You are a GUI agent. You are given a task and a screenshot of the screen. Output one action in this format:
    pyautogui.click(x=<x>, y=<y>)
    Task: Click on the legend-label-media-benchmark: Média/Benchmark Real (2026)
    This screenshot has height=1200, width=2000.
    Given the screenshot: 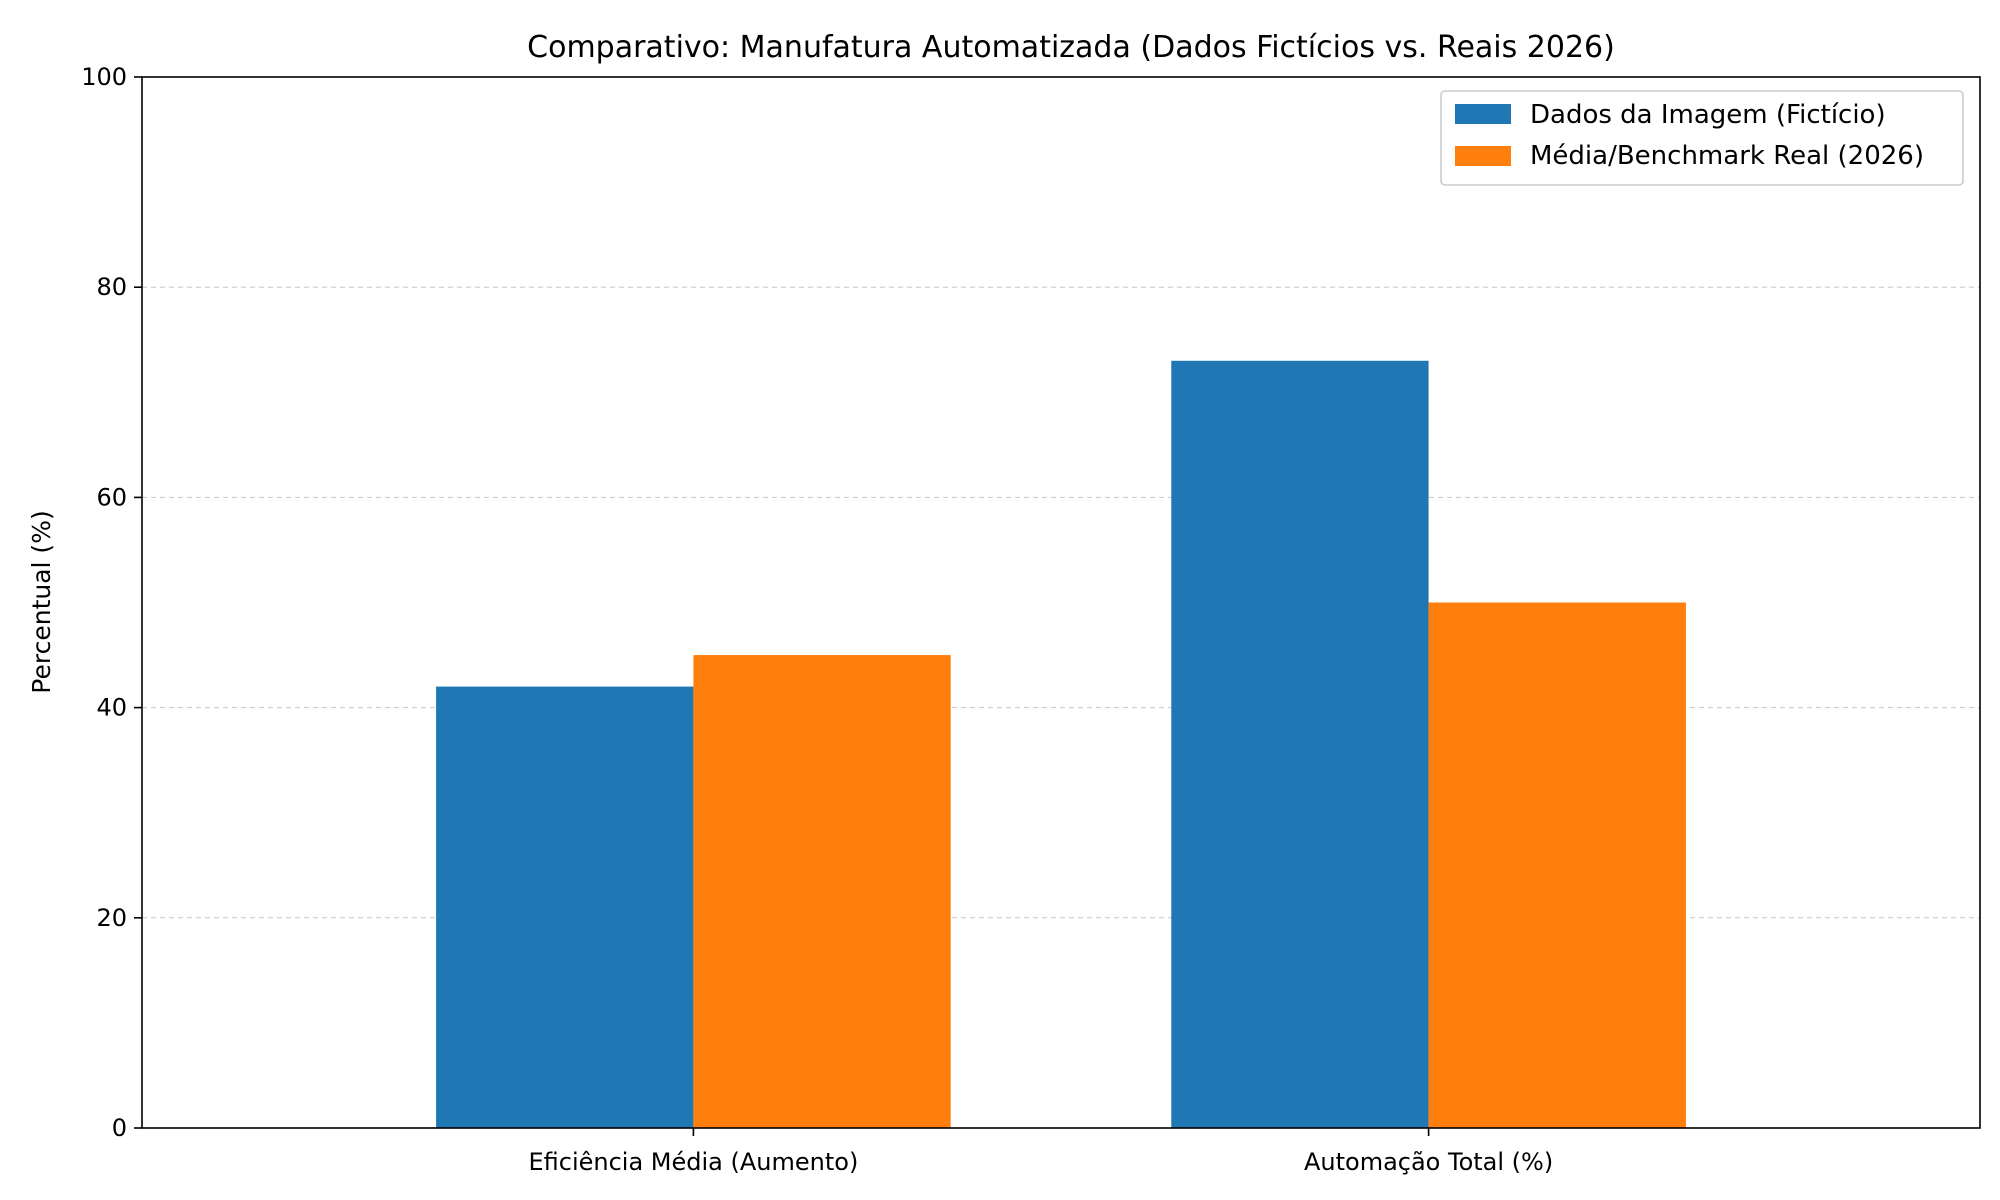 What is the action you would take?
    pyautogui.click(x=1727, y=156)
    